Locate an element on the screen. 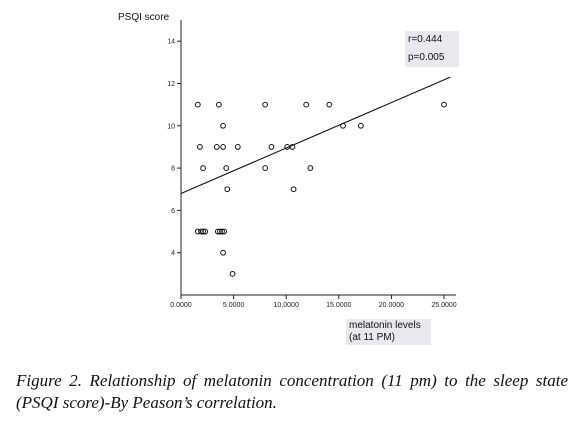 This screenshot has width=581, height=424. y-tick-label: 6 is located at coordinates (173, 211).